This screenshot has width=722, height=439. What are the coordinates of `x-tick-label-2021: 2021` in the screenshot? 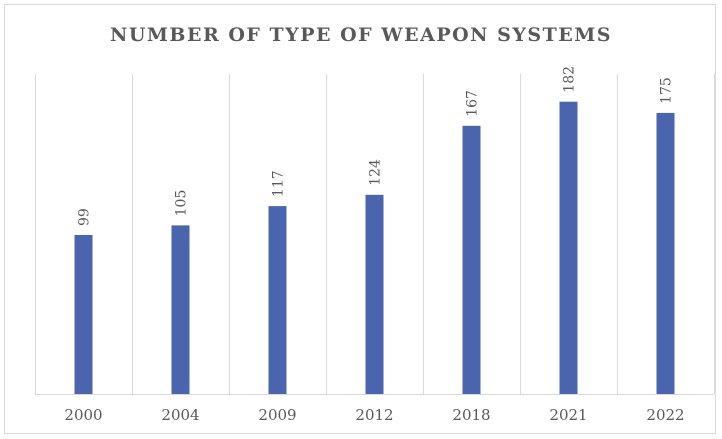 It's located at (568, 415).